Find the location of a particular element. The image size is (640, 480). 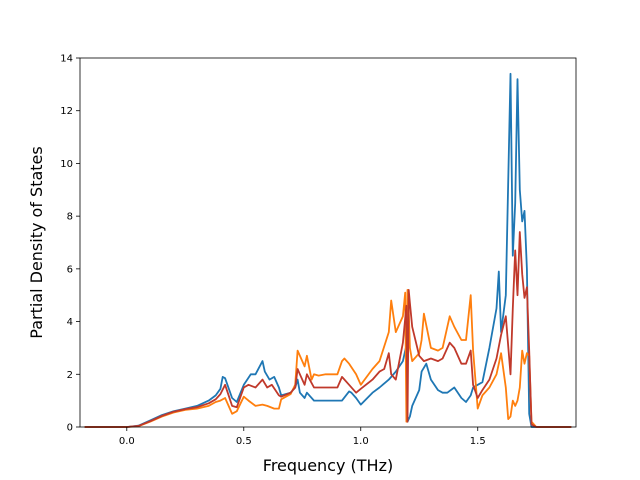

x-tick-label: 0.5 is located at coordinates (244, 441).